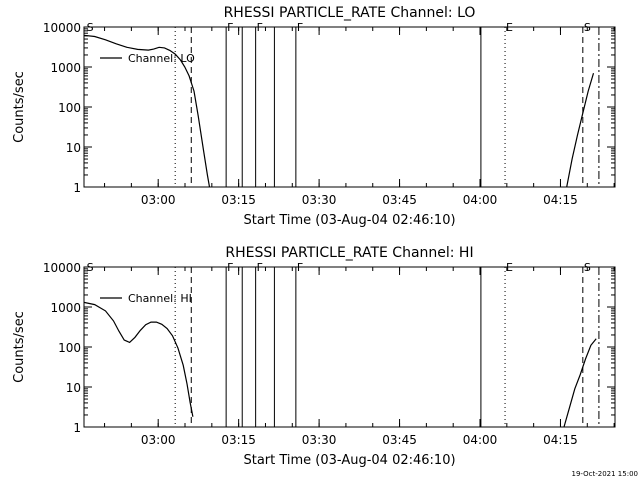  Describe the element at coordinates (349, 253) in the screenshot. I see `chart-title: RHESSI PARTICLE_RATE Channel: HI` at that location.